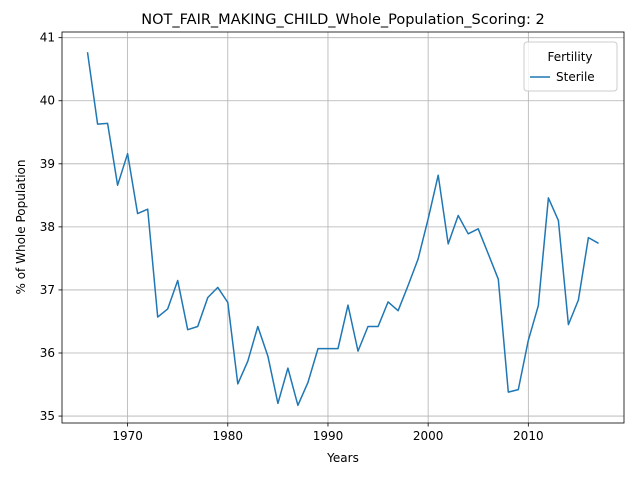 This screenshot has width=640, height=480. I want to click on x-tick-label: 1980, so click(228, 436).